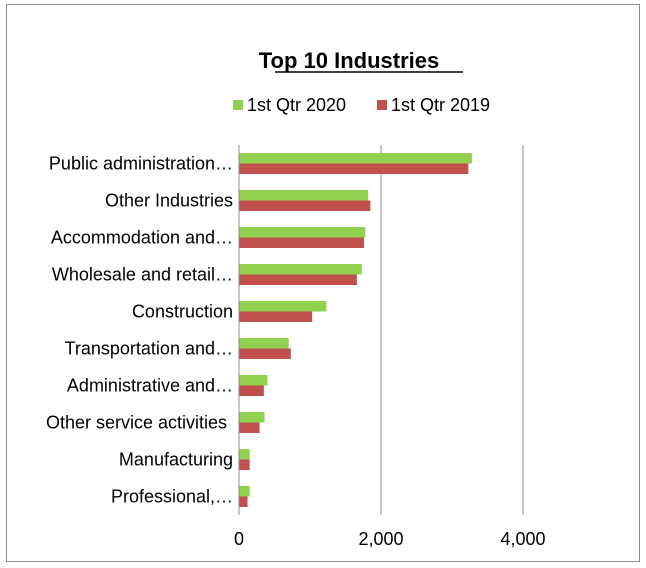  What do you see at coordinates (182, 312) in the screenshot?
I see `category-label: Construction` at bounding box center [182, 312].